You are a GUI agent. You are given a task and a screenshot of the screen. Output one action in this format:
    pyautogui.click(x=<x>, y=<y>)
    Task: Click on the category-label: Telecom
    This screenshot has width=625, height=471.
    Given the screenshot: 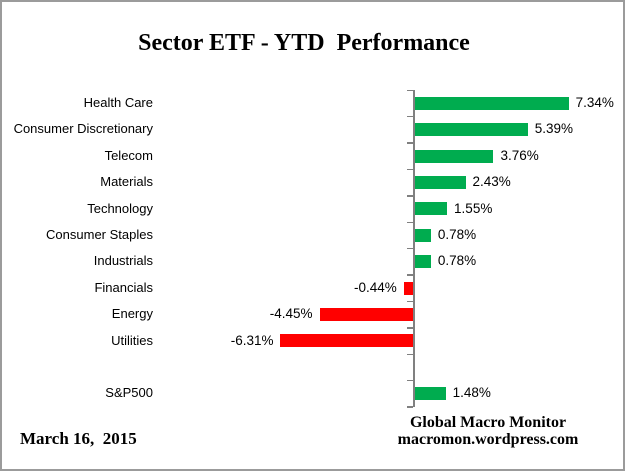 What is the action you would take?
    pyautogui.click(x=128, y=155)
    